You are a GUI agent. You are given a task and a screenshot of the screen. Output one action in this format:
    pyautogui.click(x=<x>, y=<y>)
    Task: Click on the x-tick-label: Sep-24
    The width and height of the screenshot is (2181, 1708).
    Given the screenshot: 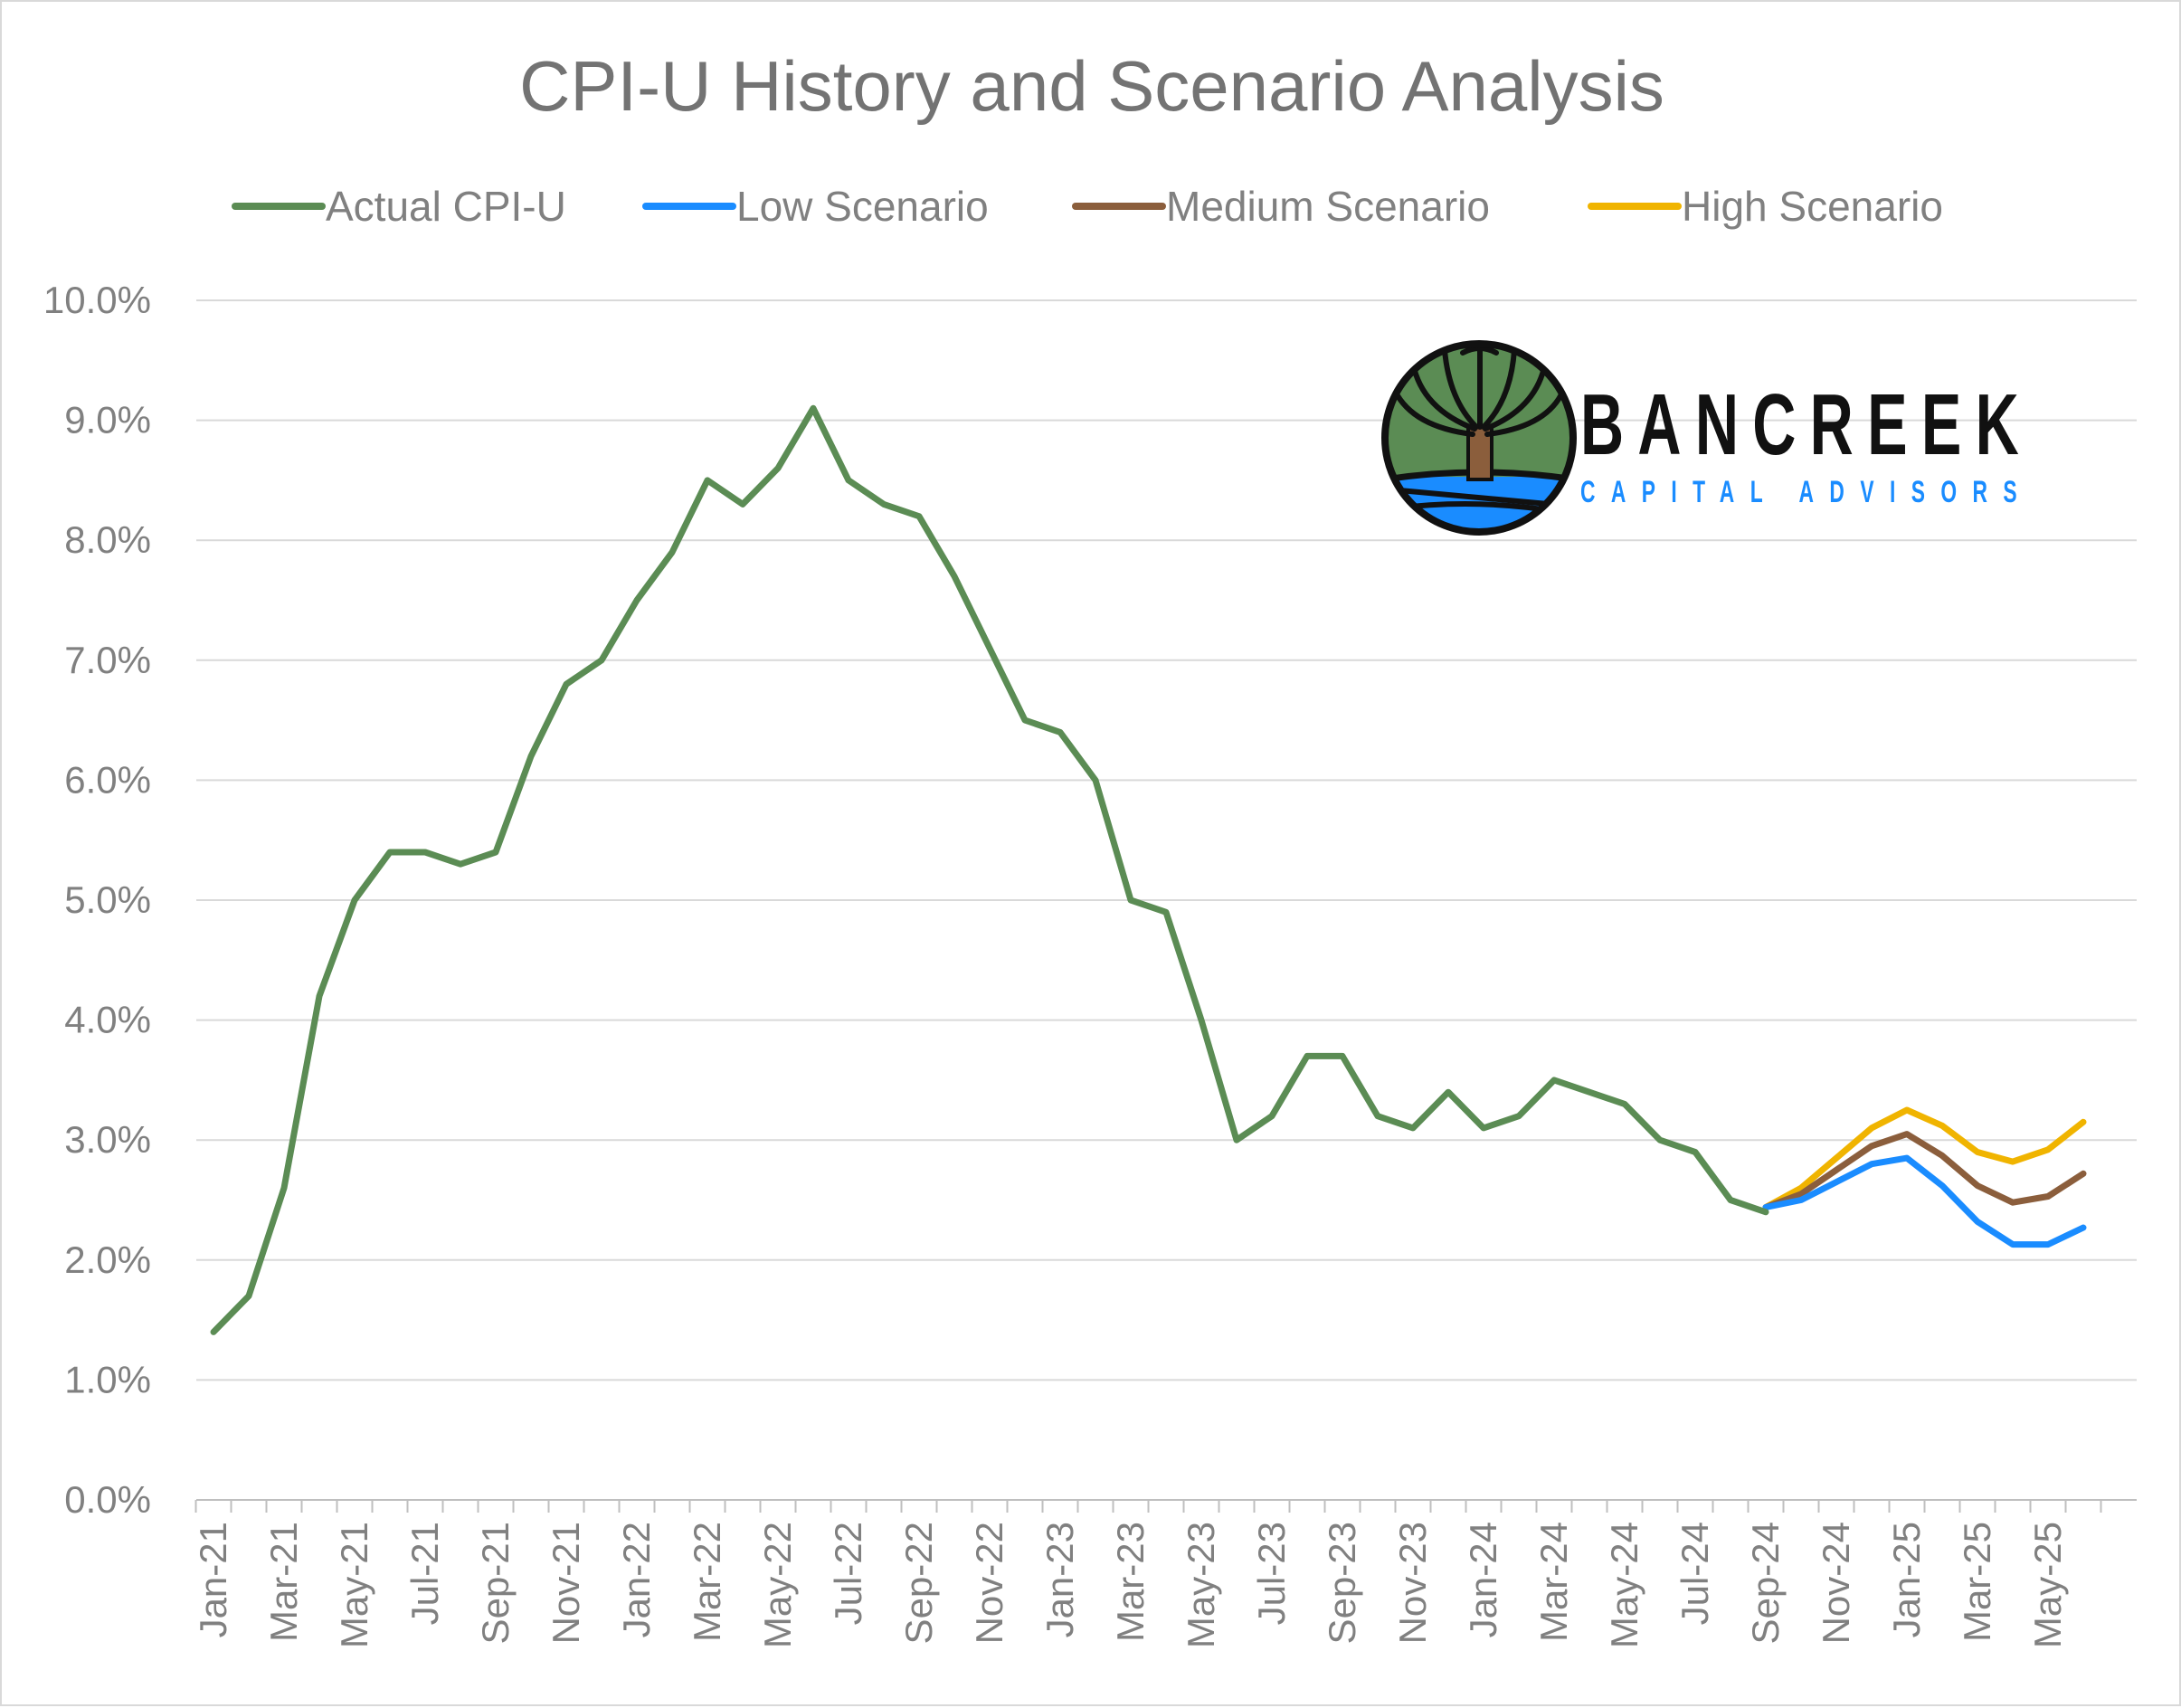 What is the action you would take?
    pyautogui.click(x=1766, y=1583)
    